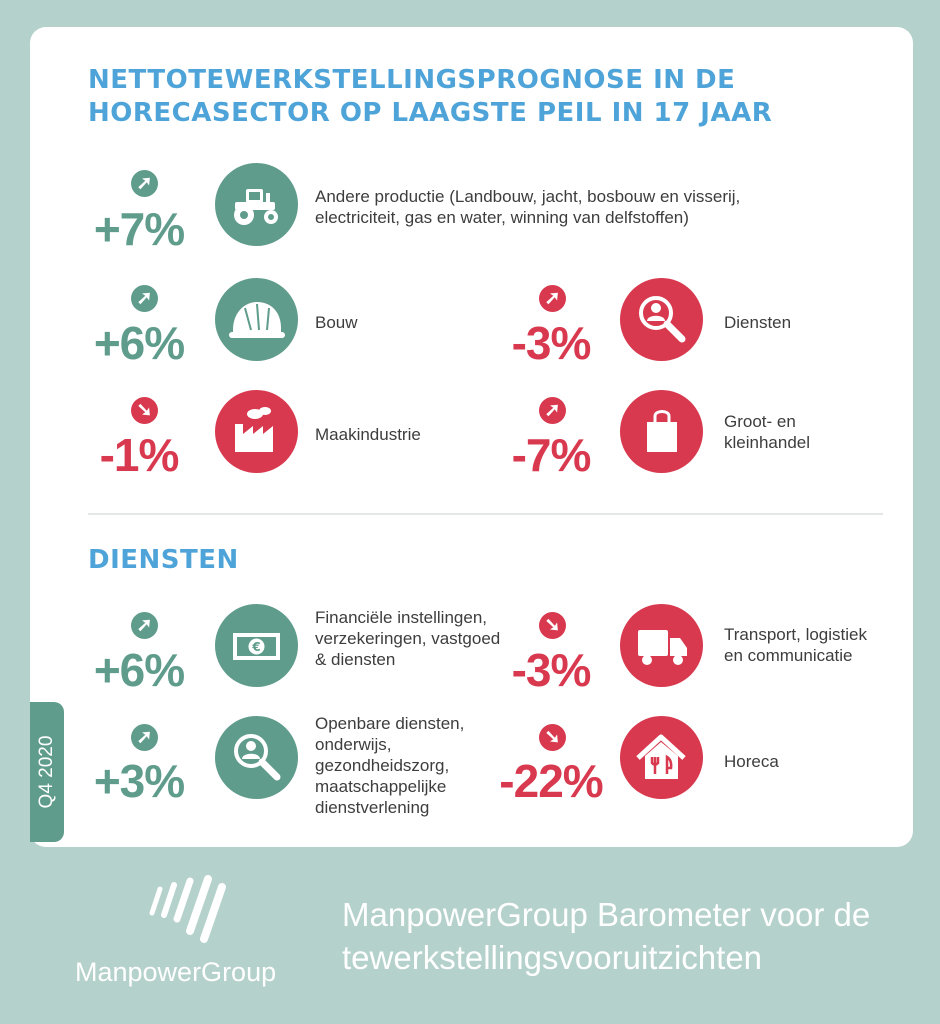 This screenshot has height=1024, width=940. I want to click on percentage: +7%, so click(139, 229).